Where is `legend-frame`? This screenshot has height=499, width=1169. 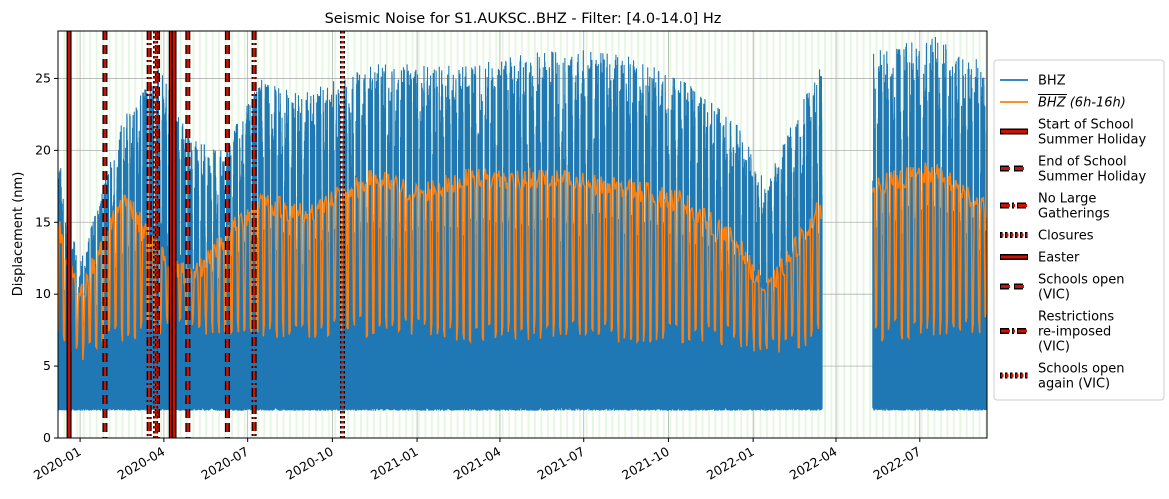
legend-frame is located at coordinates (1079, 230).